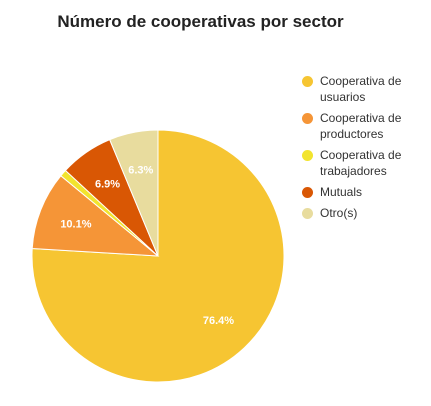 Image resolution: width=431 pixels, height=406 pixels. I want to click on legend-label: Cooperativa de usuarios, so click(361, 89).